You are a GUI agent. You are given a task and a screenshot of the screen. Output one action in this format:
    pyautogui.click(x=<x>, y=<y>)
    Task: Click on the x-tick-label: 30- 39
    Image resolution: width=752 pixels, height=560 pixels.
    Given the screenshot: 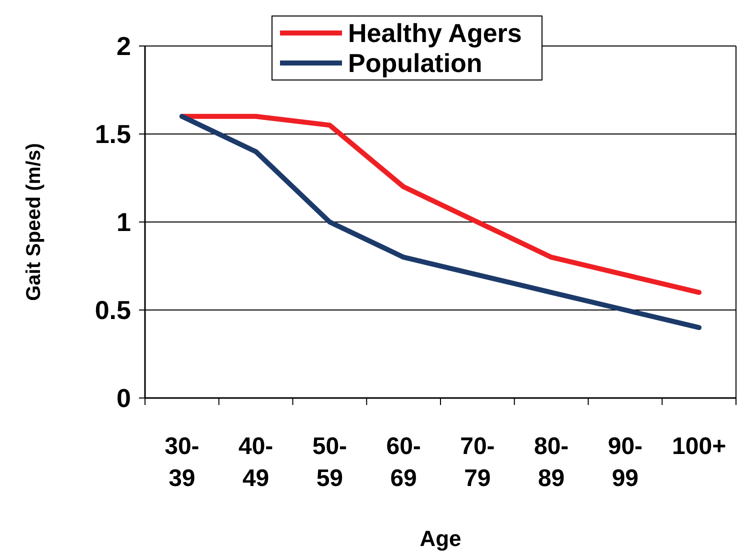 What is the action you would take?
    pyautogui.click(x=182, y=462)
    